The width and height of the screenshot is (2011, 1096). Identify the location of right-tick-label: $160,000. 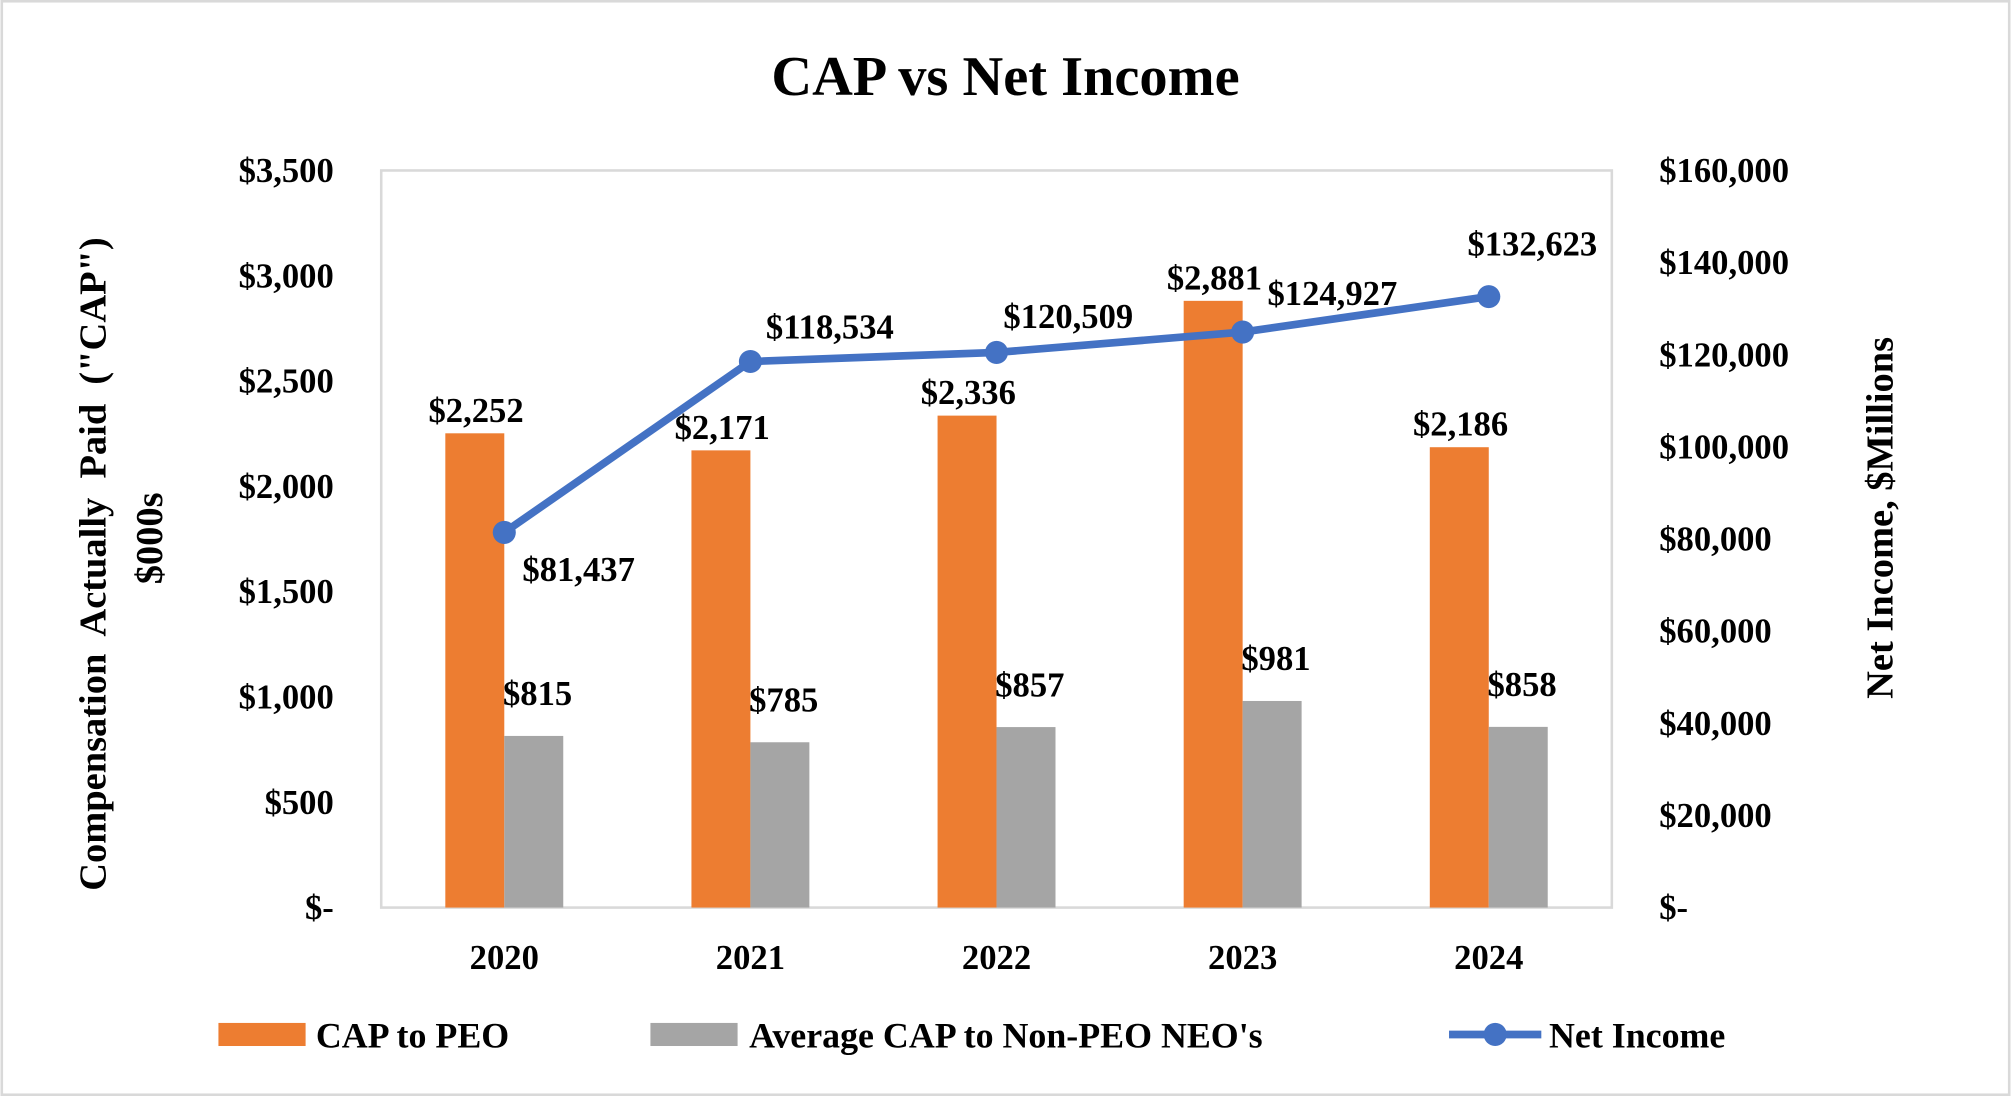
(1724, 171).